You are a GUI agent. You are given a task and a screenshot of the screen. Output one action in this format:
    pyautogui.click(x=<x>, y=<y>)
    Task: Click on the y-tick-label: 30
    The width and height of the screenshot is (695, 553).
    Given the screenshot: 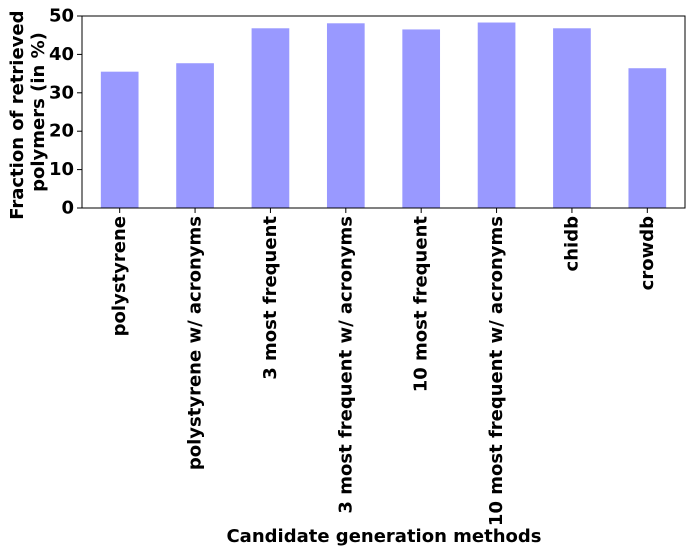 What is the action you would take?
    pyautogui.click(x=61, y=92)
    